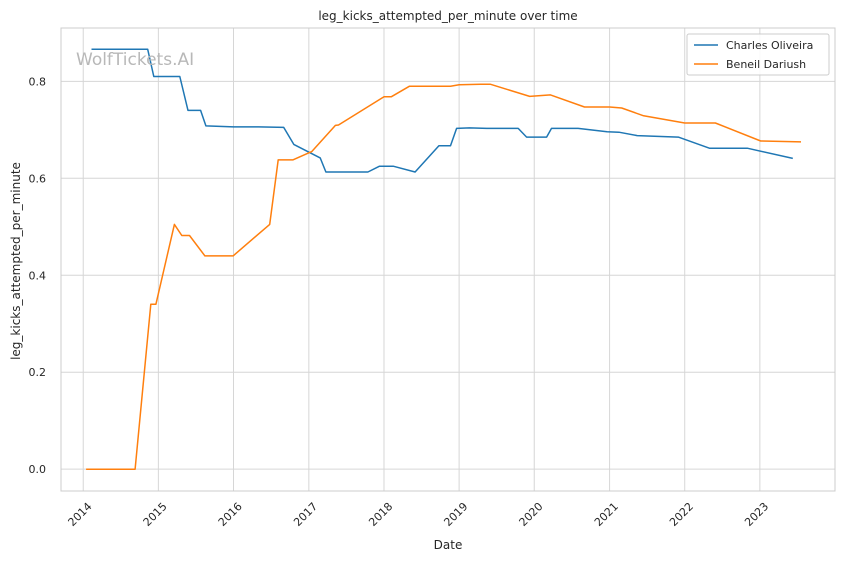 This screenshot has width=844, height=561. I want to click on y-axis-ticks: 0.0 0.2 0.4 0.6 0.8, so click(38, 275).